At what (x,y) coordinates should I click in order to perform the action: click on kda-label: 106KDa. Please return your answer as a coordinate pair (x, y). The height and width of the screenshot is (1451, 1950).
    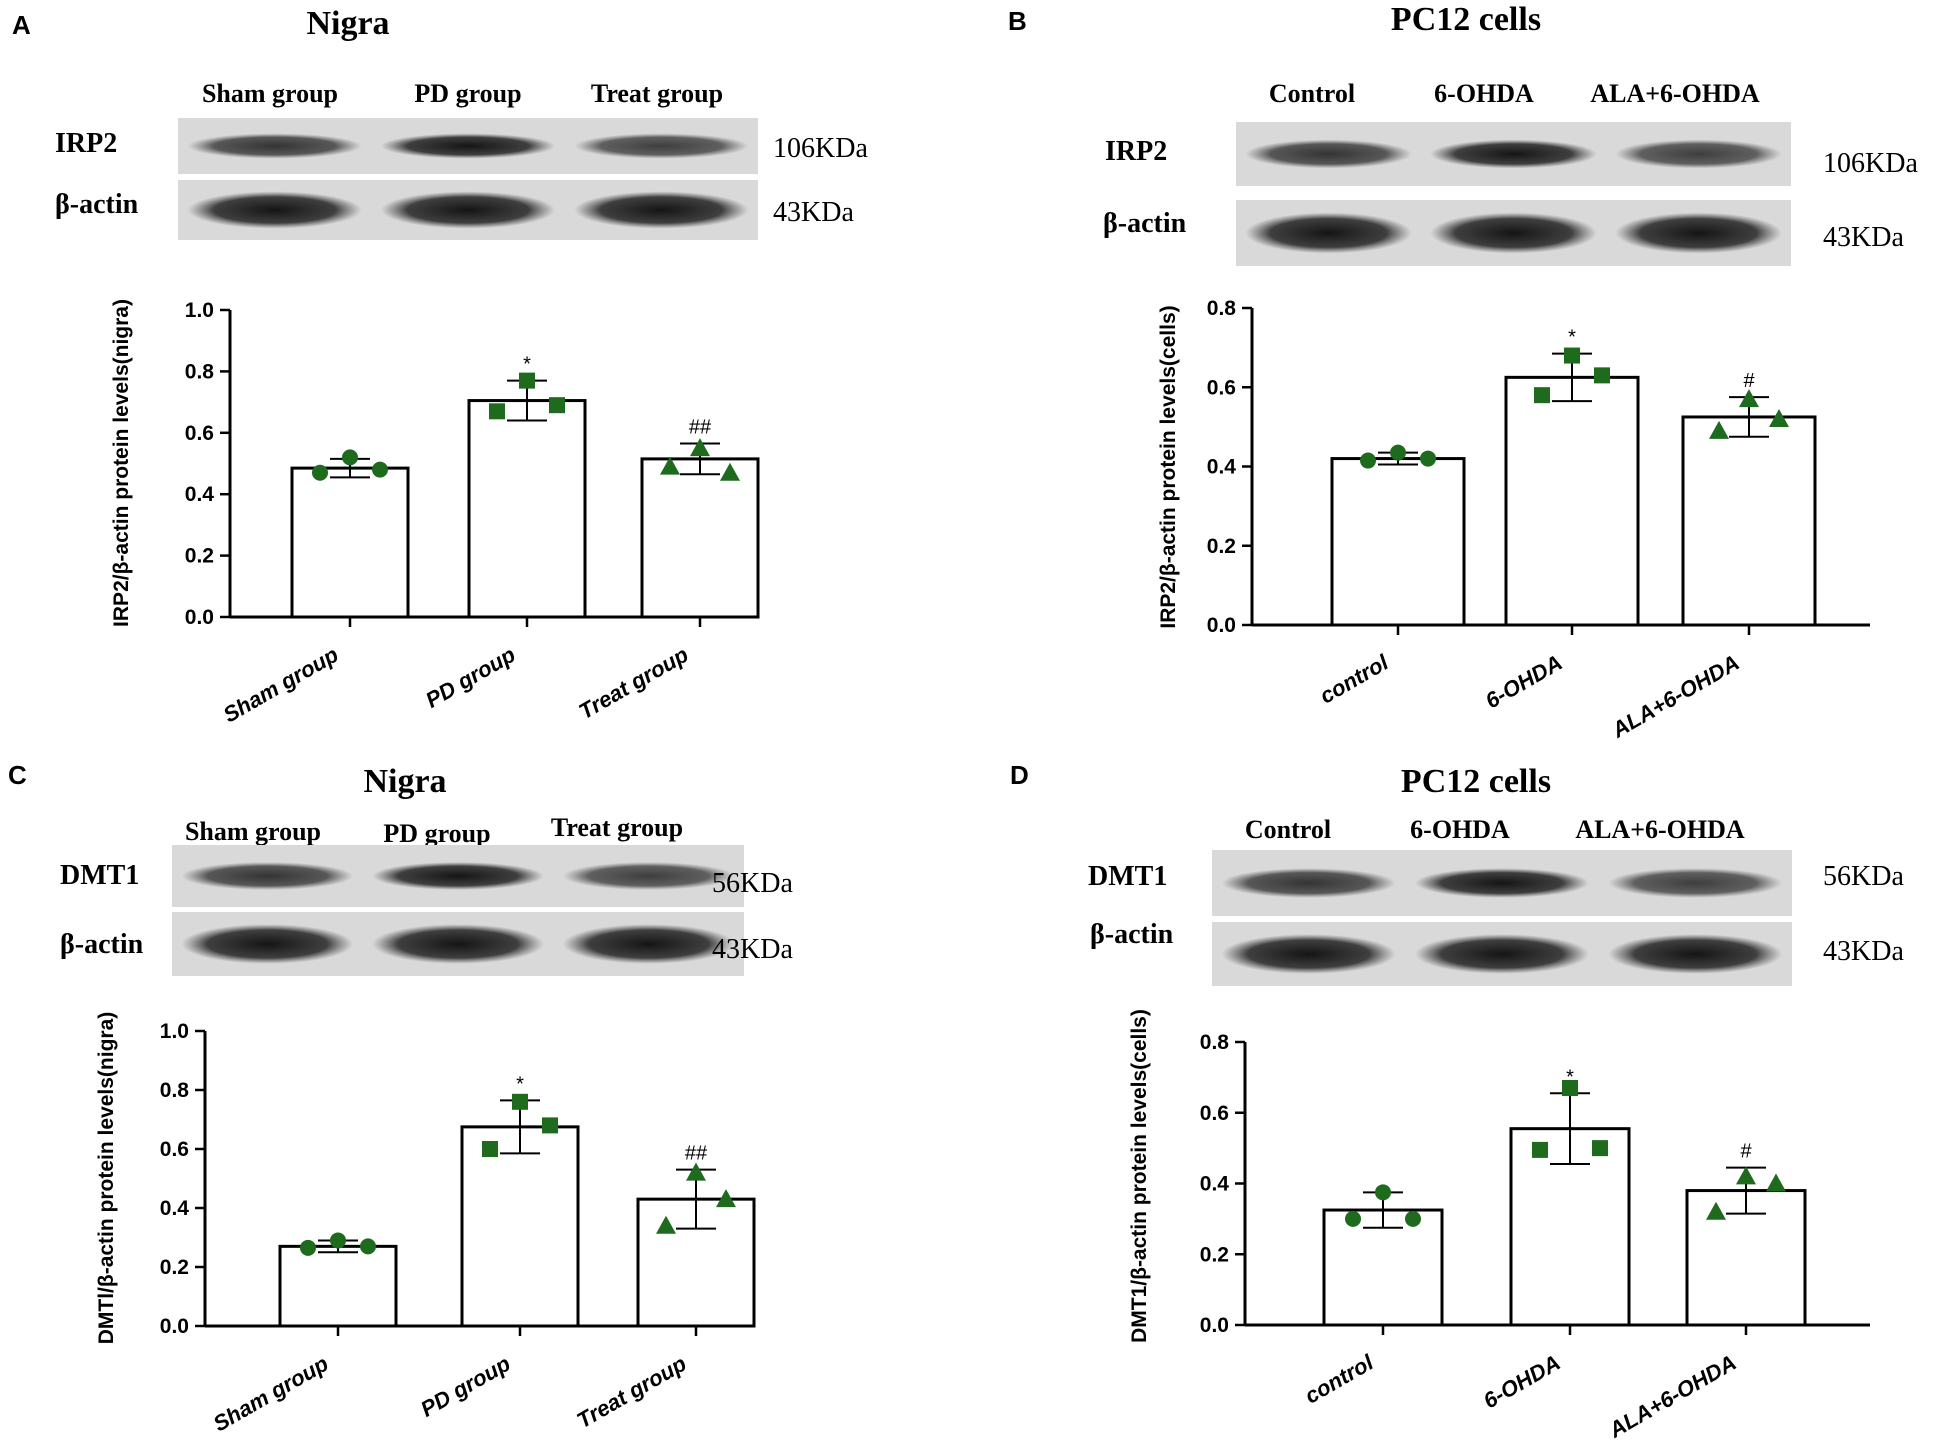
    Looking at the image, I should click on (820, 148).